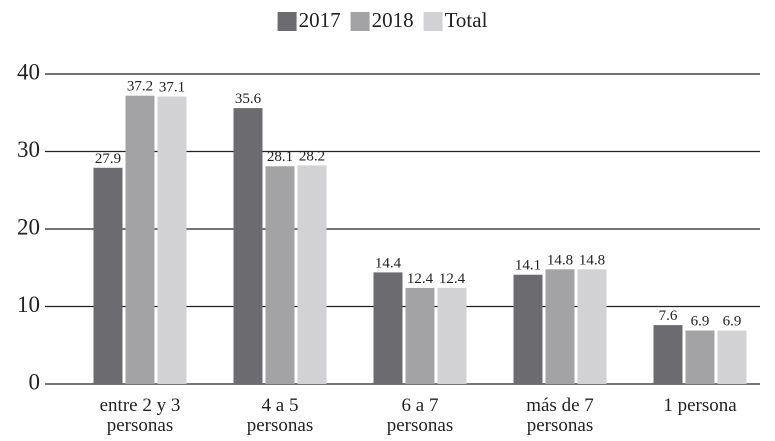  I want to click on legend-label: 2017, so click(320, 20).